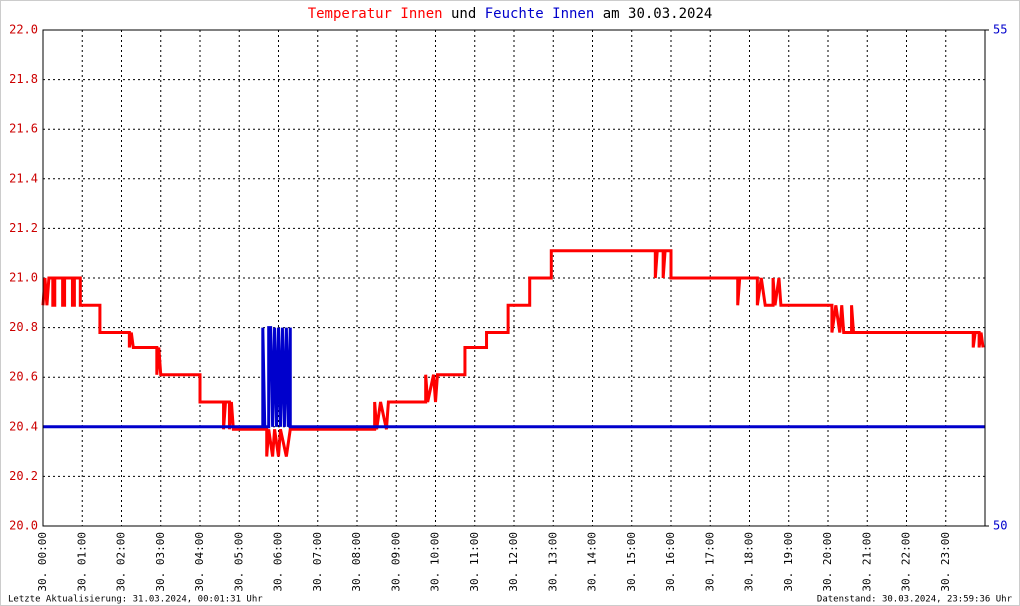 Image resolution: width=1020 pixels, height=606 pixels. What do you see at coordinates (827, 562) in the screenshot?
I see `x-tick-label: 30. 20:00` at bounding box center [827, 562].